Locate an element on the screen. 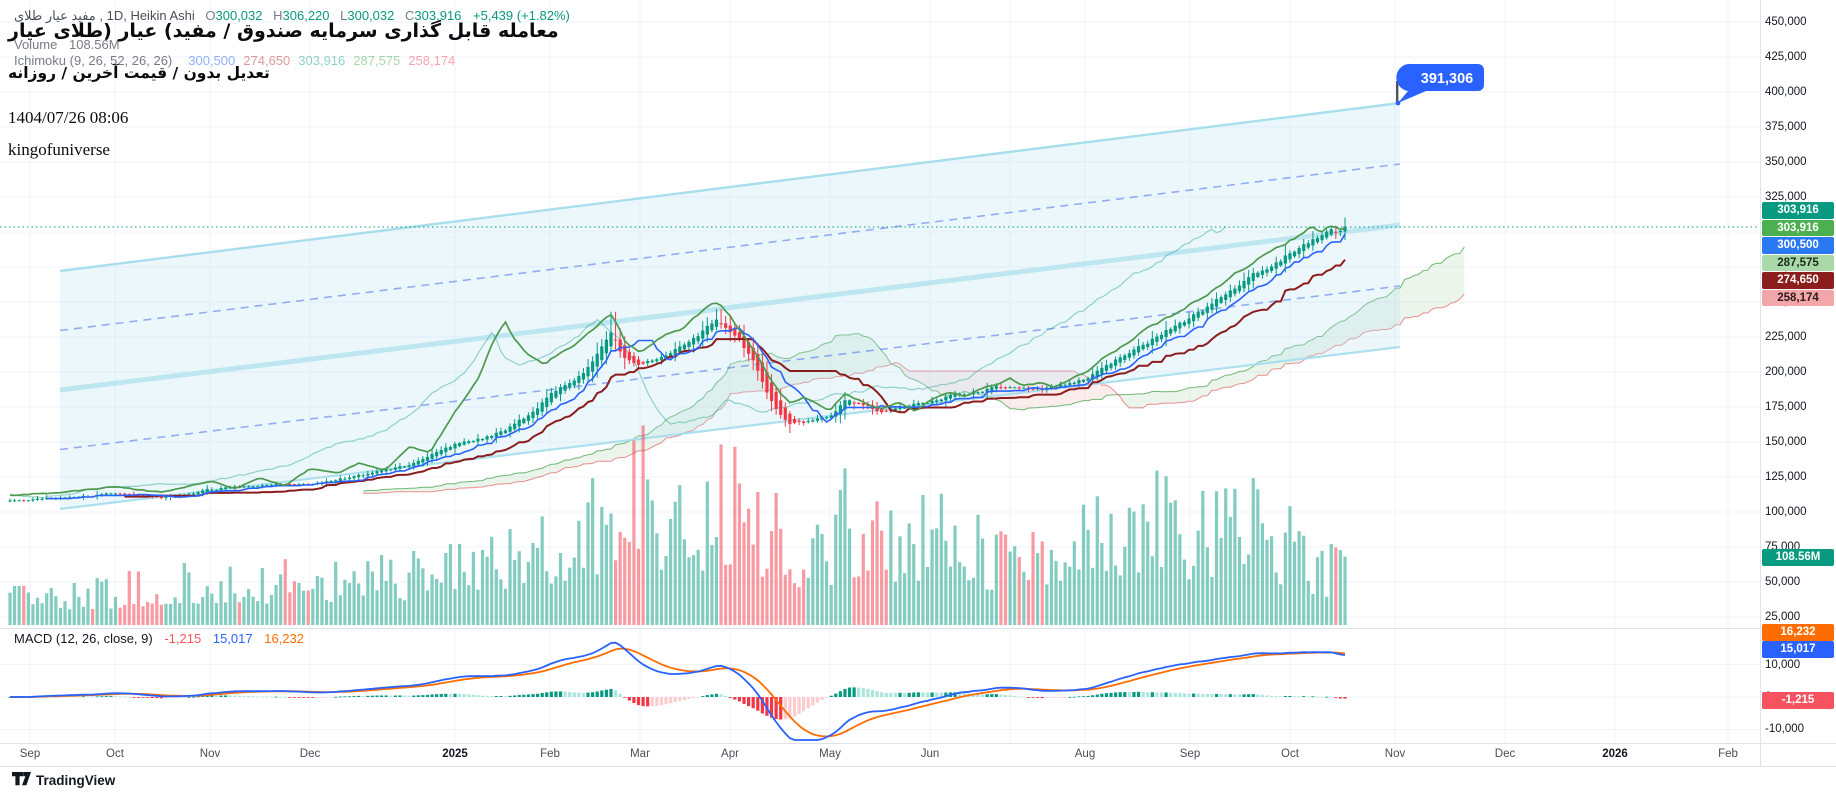 The height and width of the screenshot is (801, 1836). price-tick: 125,000 is located at coordinates (1786, 477).